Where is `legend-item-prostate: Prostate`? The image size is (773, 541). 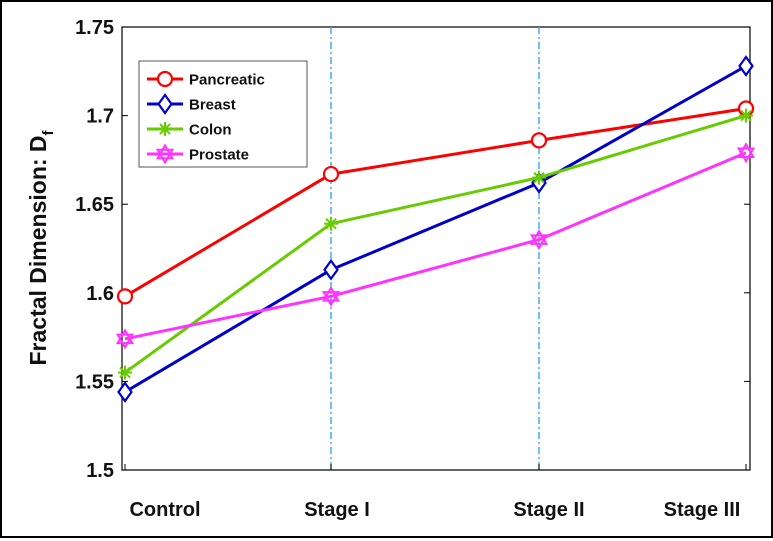 legend-item-prostate: Prostate is located at coordinates (198, 154).